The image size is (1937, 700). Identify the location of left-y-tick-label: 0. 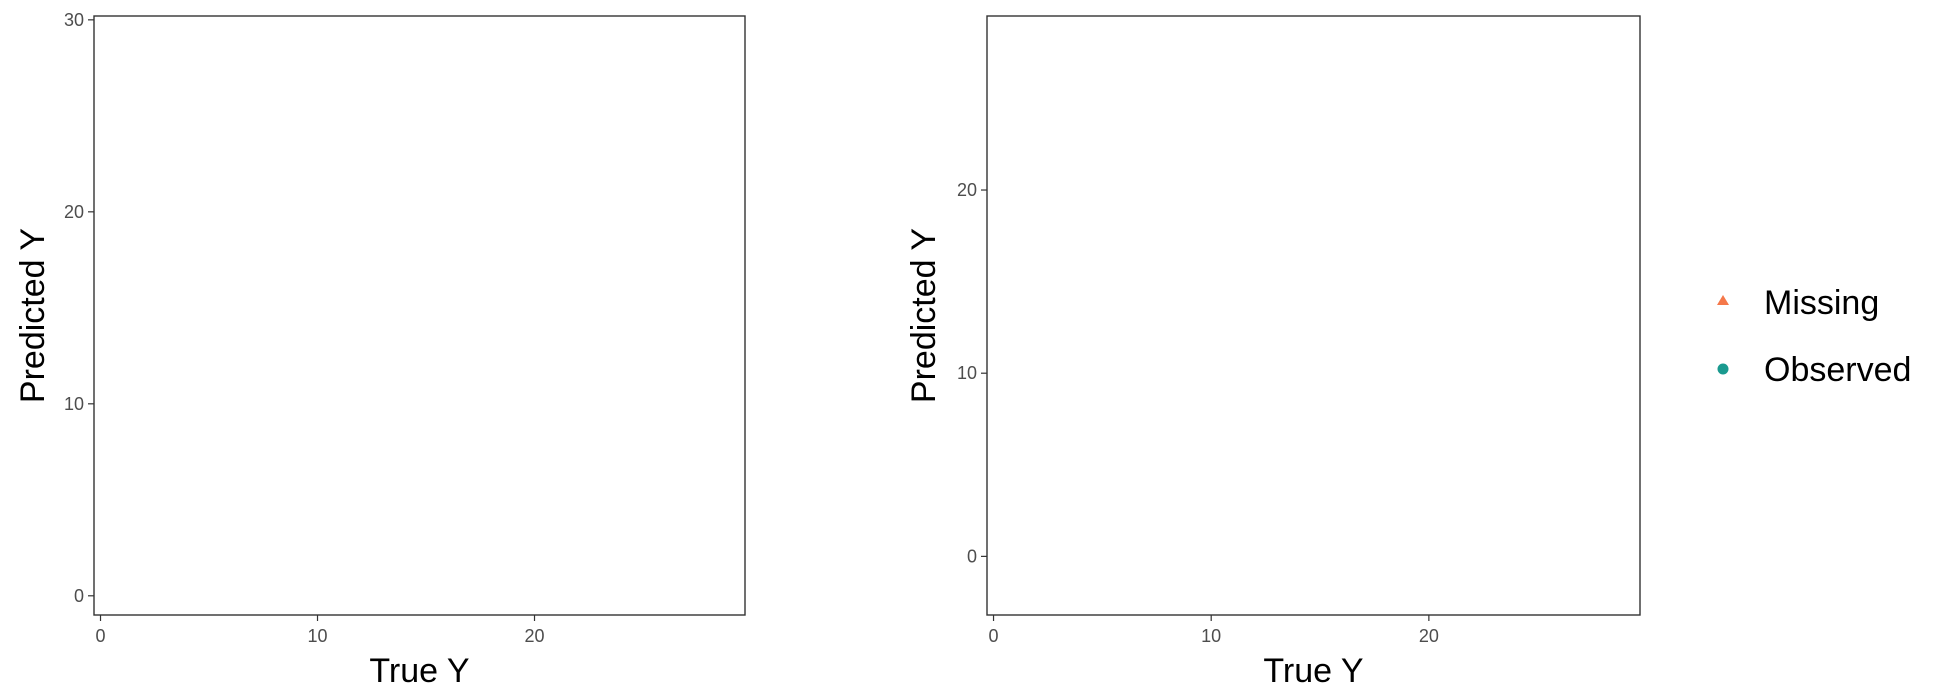
(79, 596).